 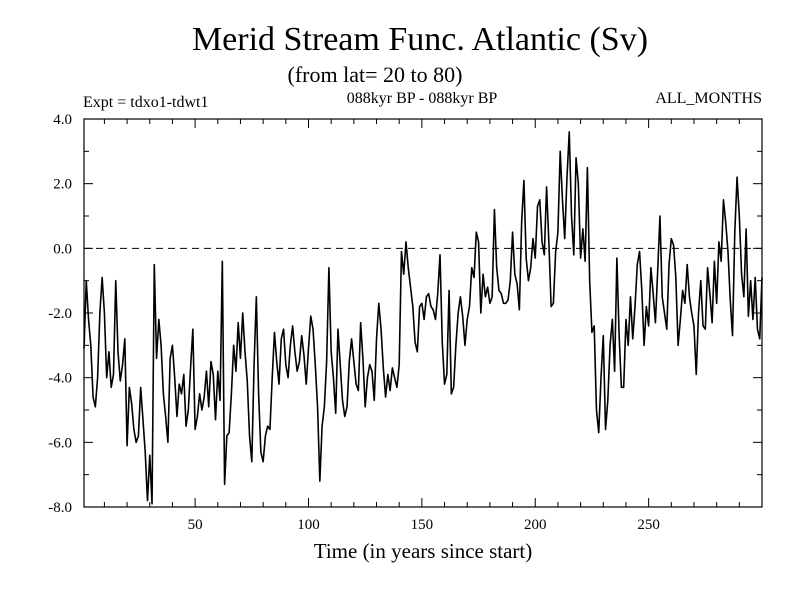 What do you see at coordinates (308, 525) in the screenshot?
I see `x-tick-label: 100` at bounding box center [308, 525].